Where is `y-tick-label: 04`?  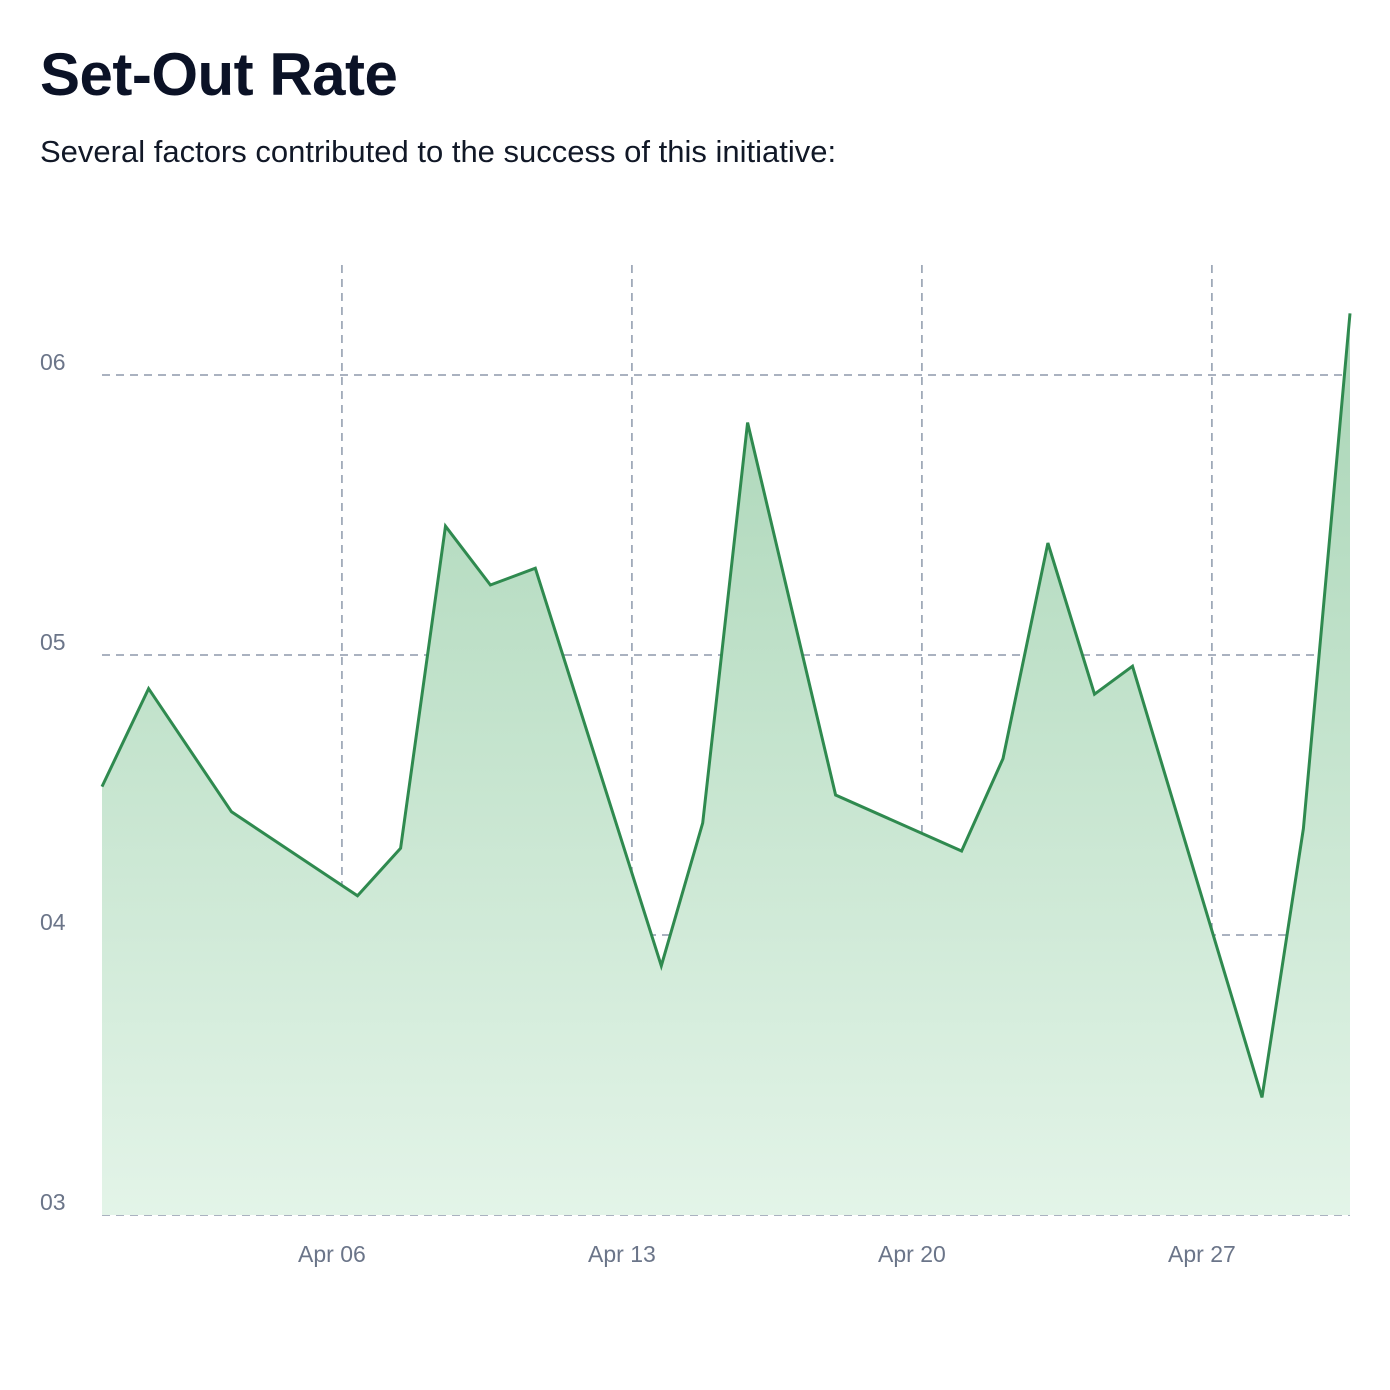
y-tick-label: 04 is located at coordinates (53, 922).